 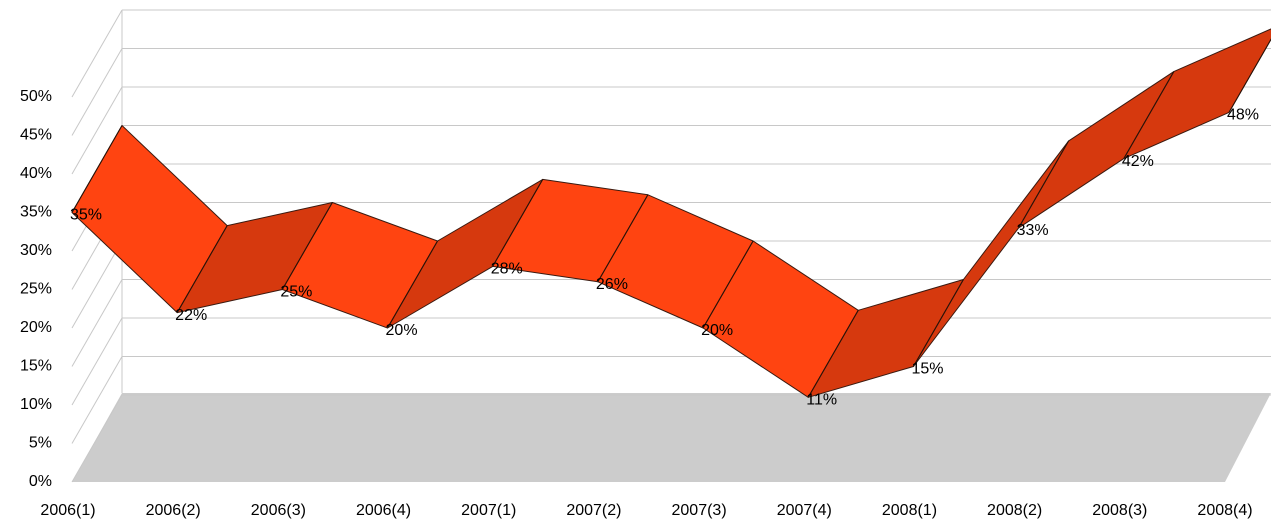 I want to click on x-tick-label: 2007(4), so click(x=804, y=510).